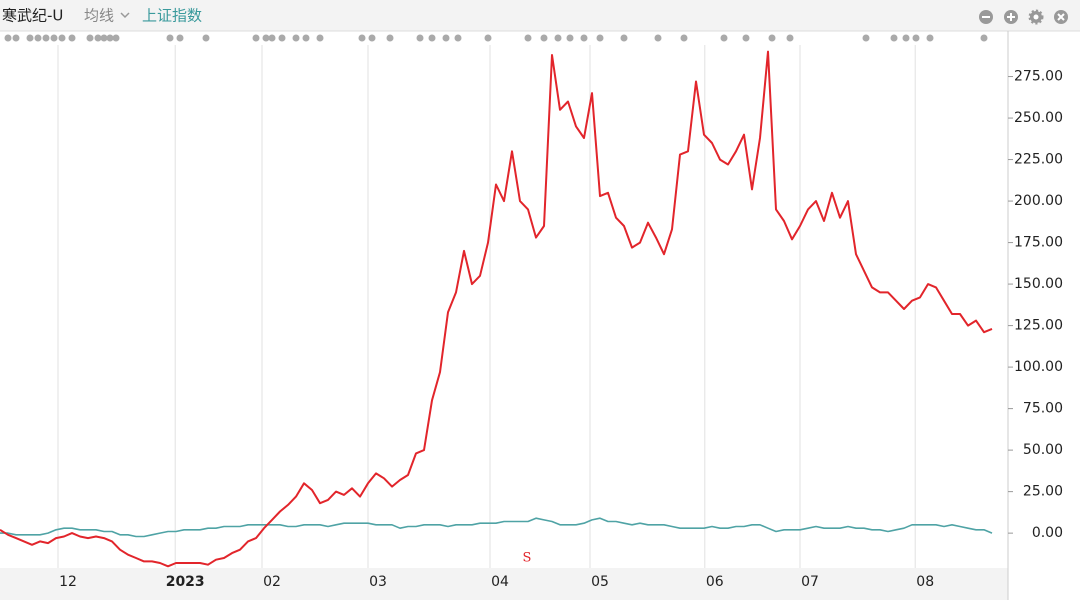 The width and height of the screenshot is (1080, 600). What do you see at coordinates (1038, 284) in the screenshot?
I see `y-tick-label: 150.00` at bounding box center [1038, 284].